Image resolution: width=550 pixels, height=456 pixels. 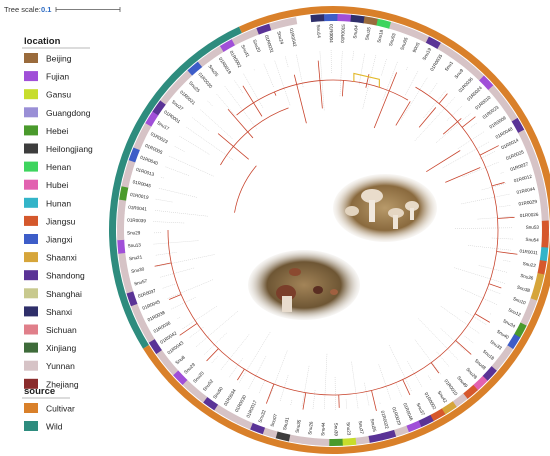 What do you see at coordinates (141, 282) in the screenshot?
I see `tip-label: Snu57` at bounding box center [141, 282].